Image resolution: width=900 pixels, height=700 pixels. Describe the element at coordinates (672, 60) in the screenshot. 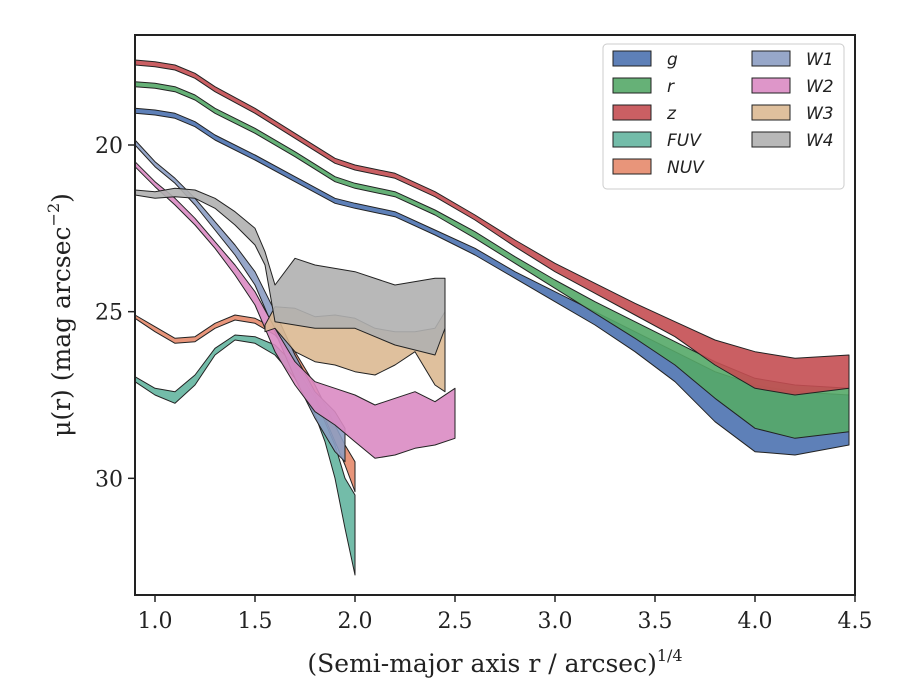

I see `legend-label-g: g` at that location.